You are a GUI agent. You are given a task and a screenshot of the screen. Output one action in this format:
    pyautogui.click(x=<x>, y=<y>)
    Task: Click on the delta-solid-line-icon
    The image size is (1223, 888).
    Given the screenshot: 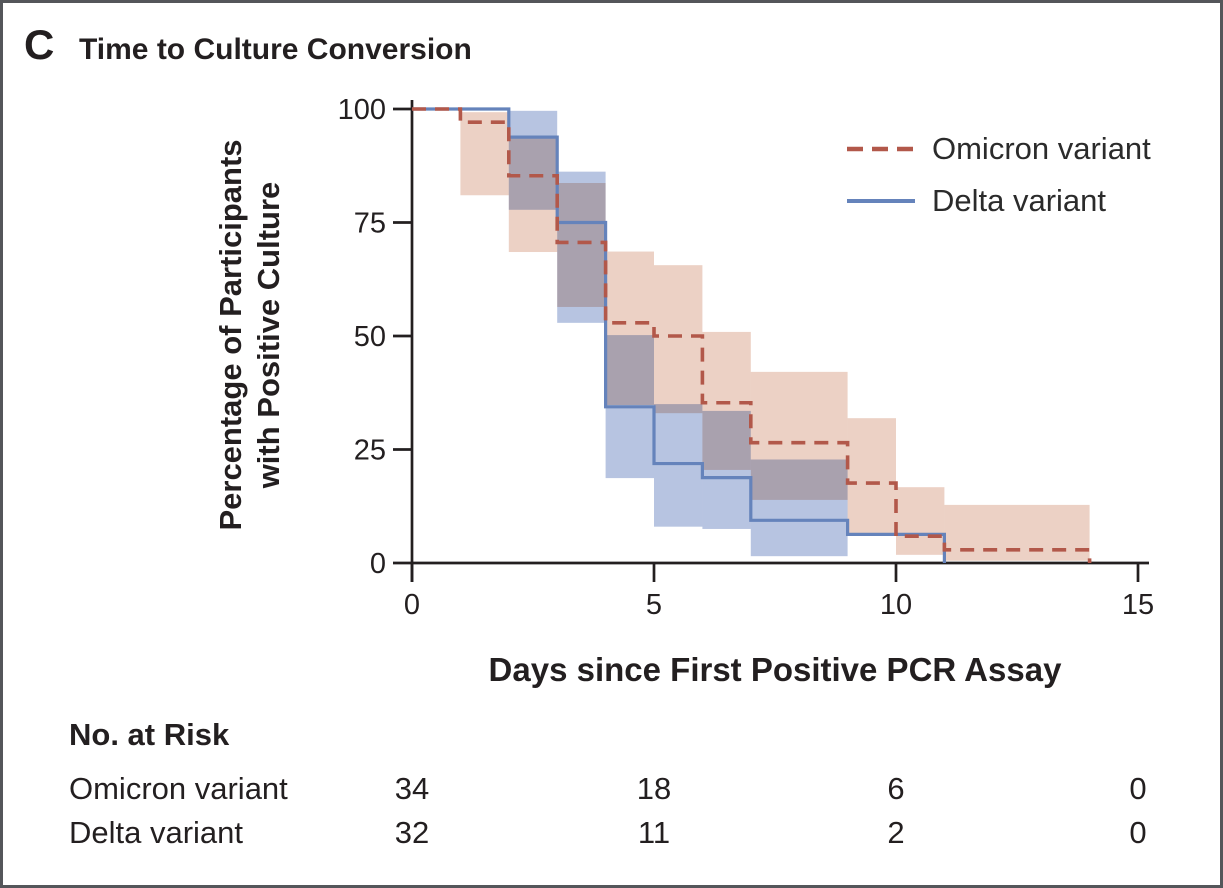 What is the action you would take?
    pyautogui.click(x=881, y=201)
    